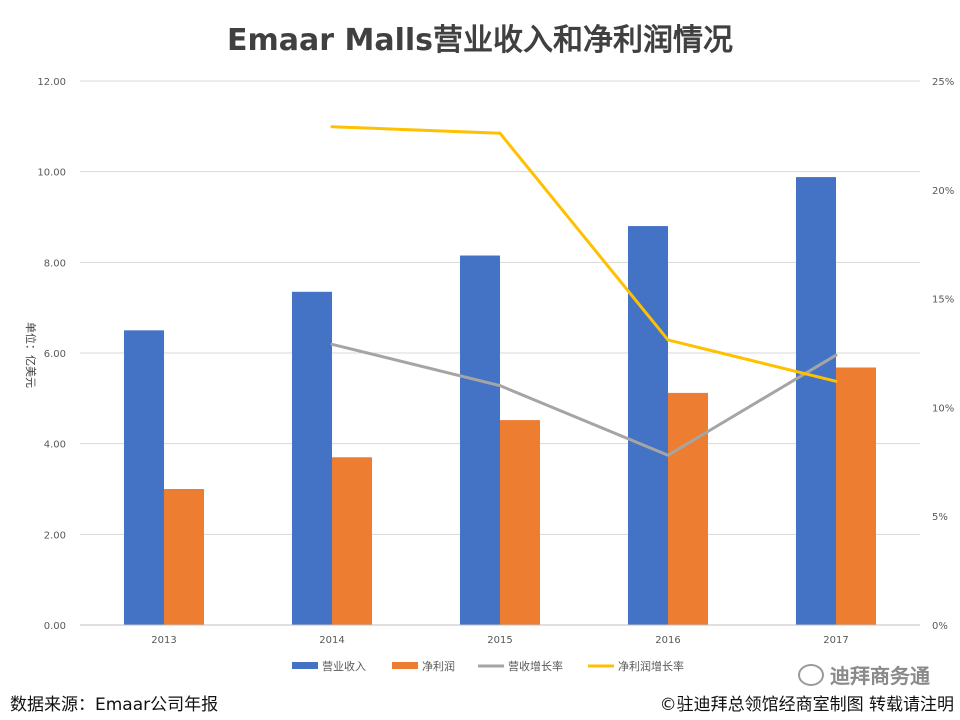  Describe the element at coordinates (331, 640) in the screenshot. I see `x-tick-label: 2014` at that location.